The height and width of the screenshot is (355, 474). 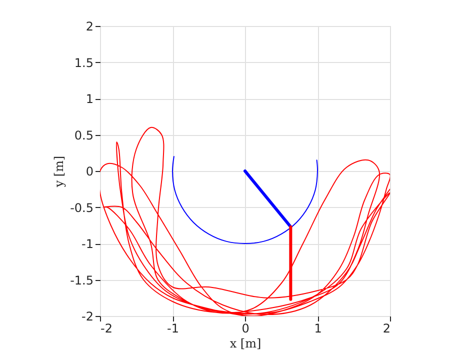 I want to click on y-tick-label: -2, so click(x=88, y=317).